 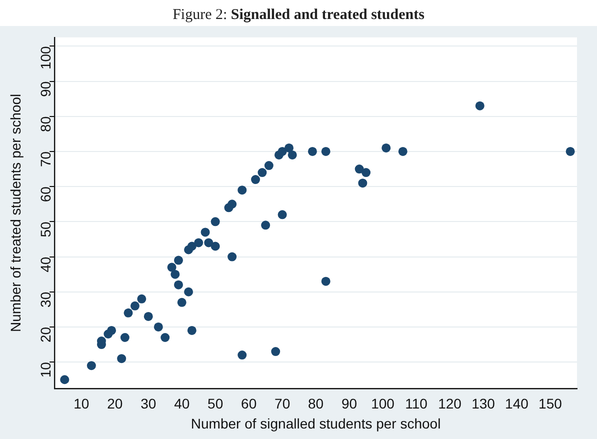 What do you see at coordinates (416, 404) in the screenshot?
I see `x-tick-label: 110` at bounding box center [416, 404].